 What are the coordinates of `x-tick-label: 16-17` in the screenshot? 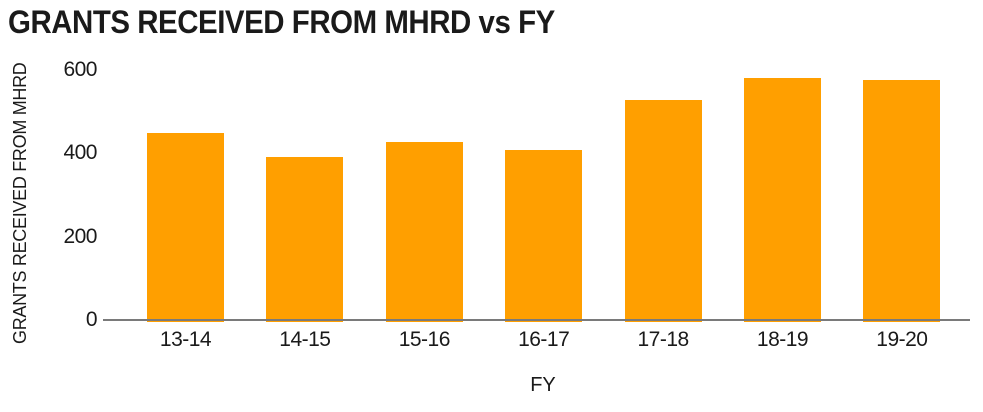 It's located at (544, 339).